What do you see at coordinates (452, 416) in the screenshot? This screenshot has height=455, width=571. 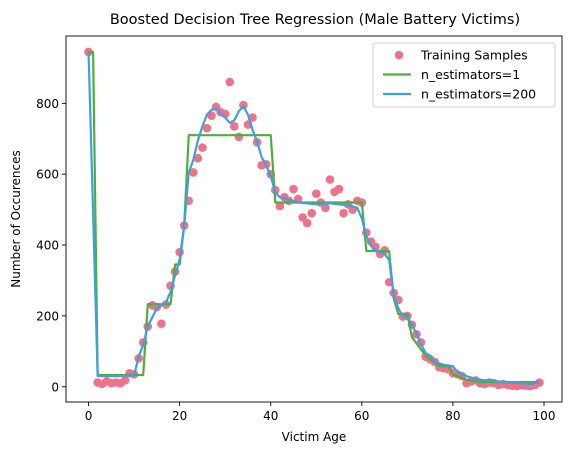 I see `x-tick-label: 80` at bounding box center [452, 416].